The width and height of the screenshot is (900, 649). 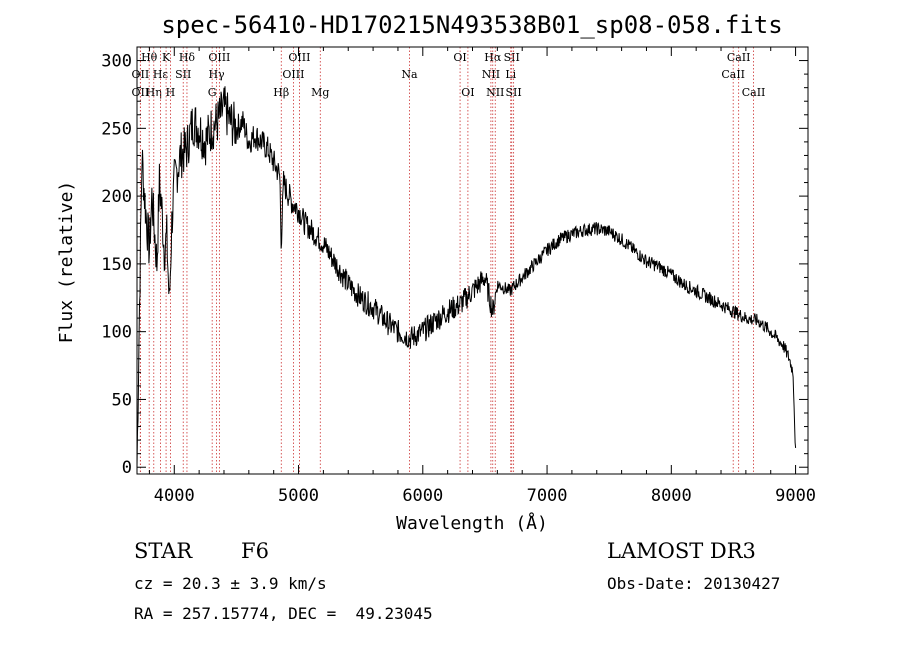 What do you see at coordinates (166, 57) in the screenshot?
I see `emission-line-label: K` at bounding box center [166, 57].